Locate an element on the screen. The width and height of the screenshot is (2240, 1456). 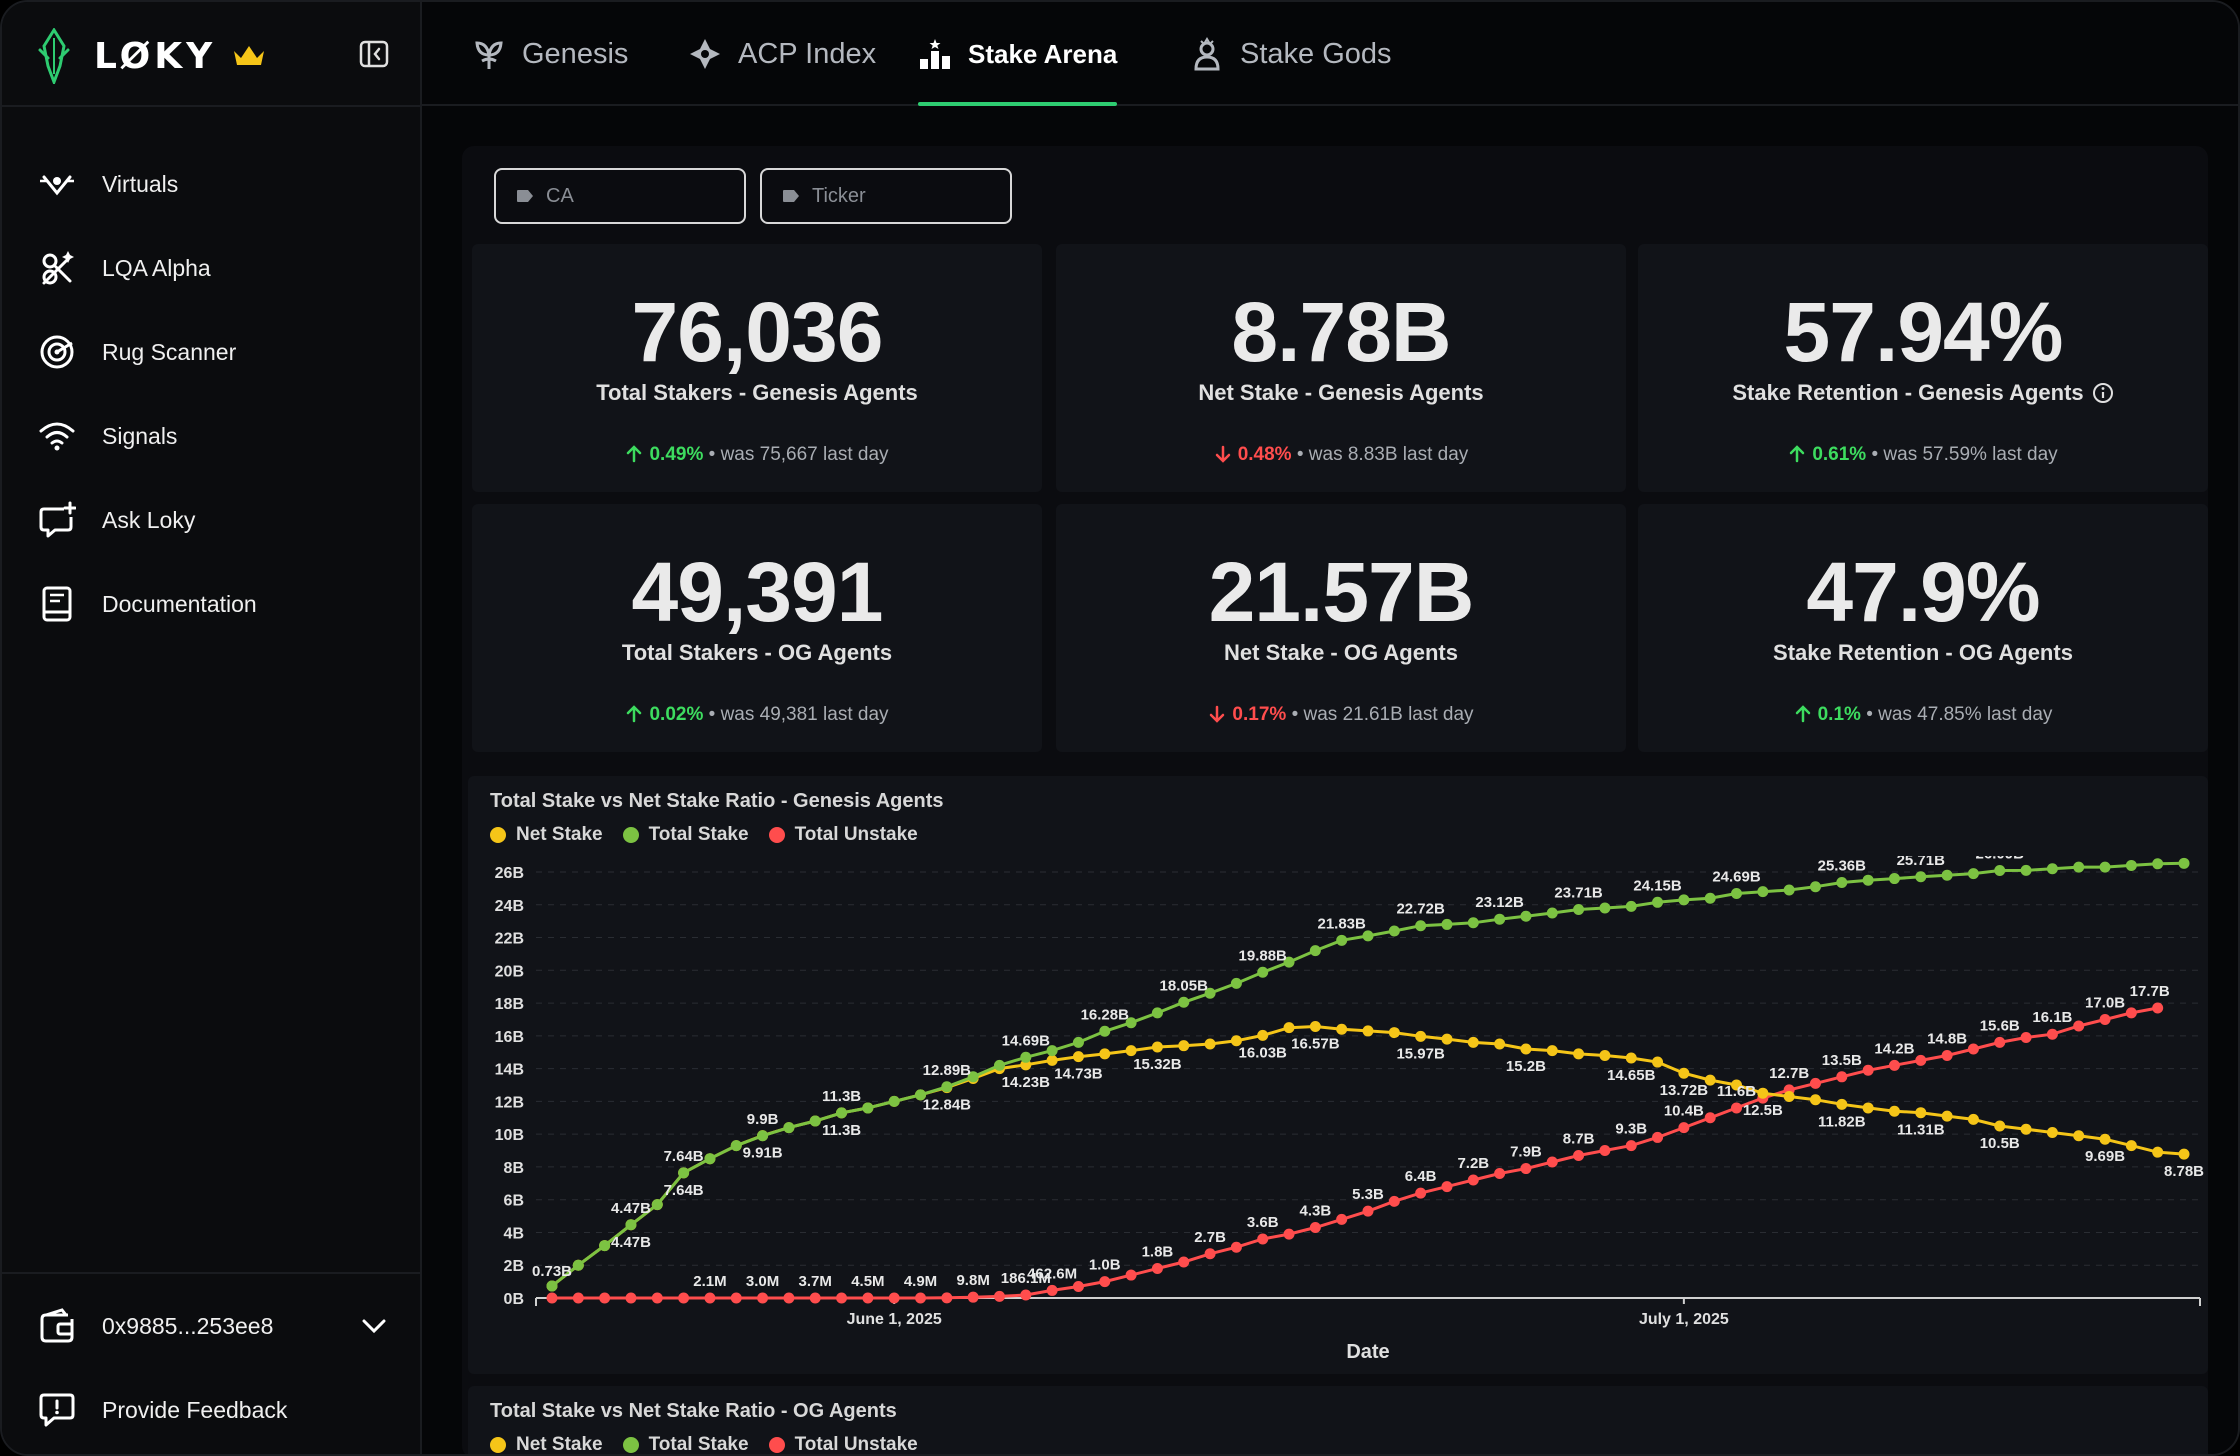
data-label: 462.6M is located at coordinates (1052, 1273).